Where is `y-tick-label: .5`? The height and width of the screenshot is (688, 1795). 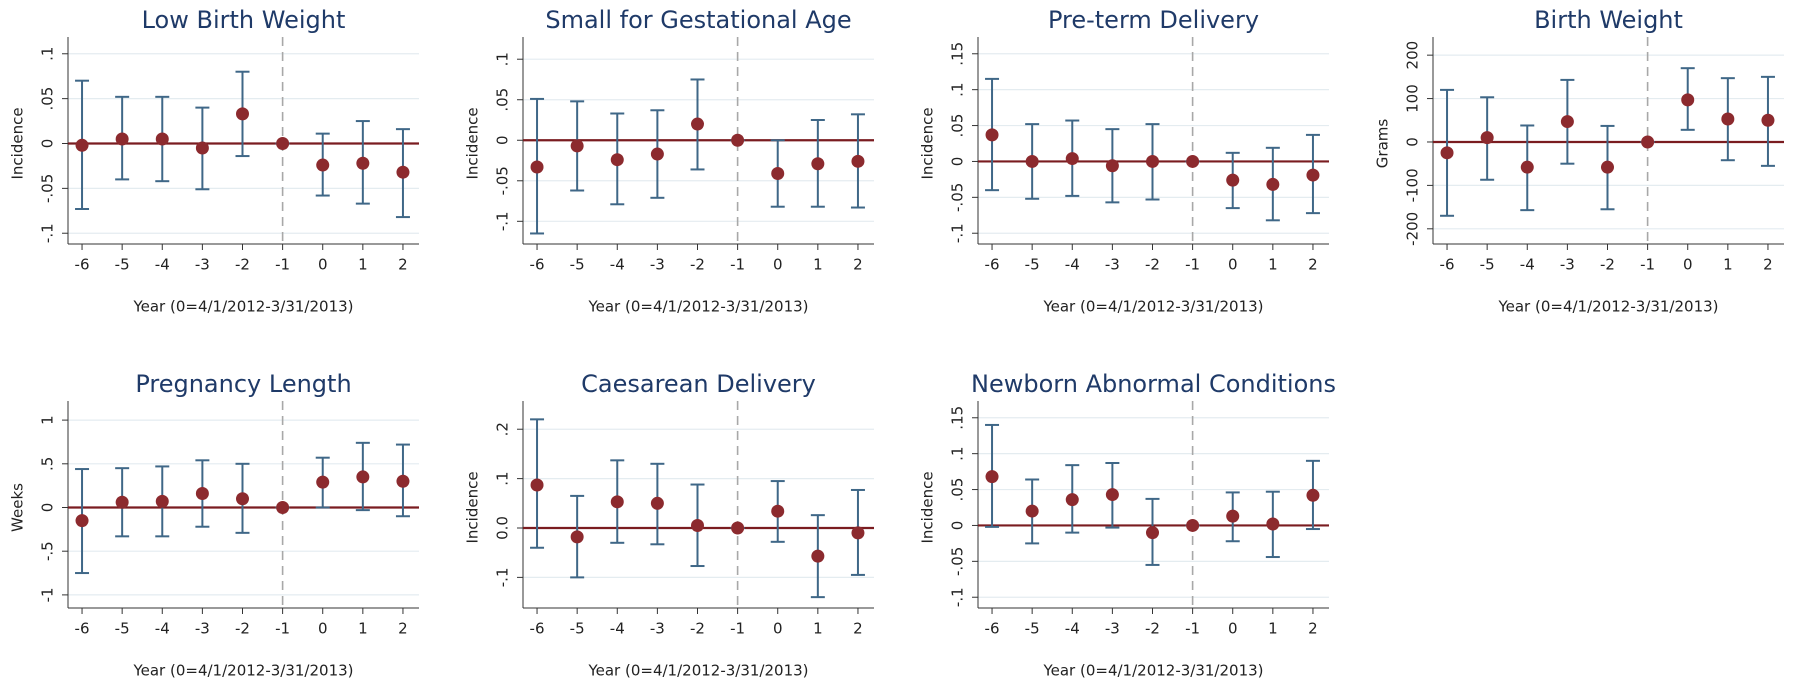
y-tick-label: .5 is located at coordinates (48, 464).